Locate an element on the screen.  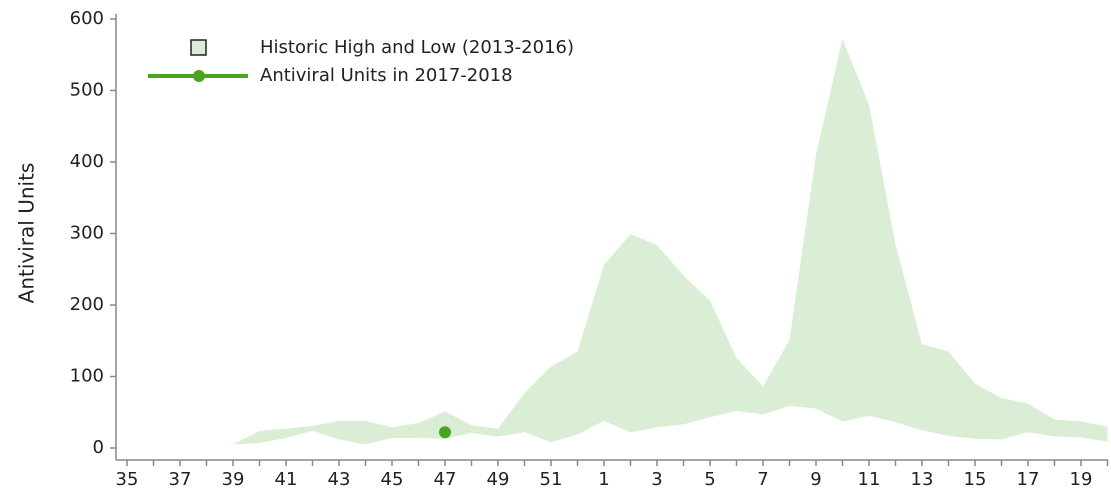
x-tick-label: 15 is located at coordinates (975, 479).